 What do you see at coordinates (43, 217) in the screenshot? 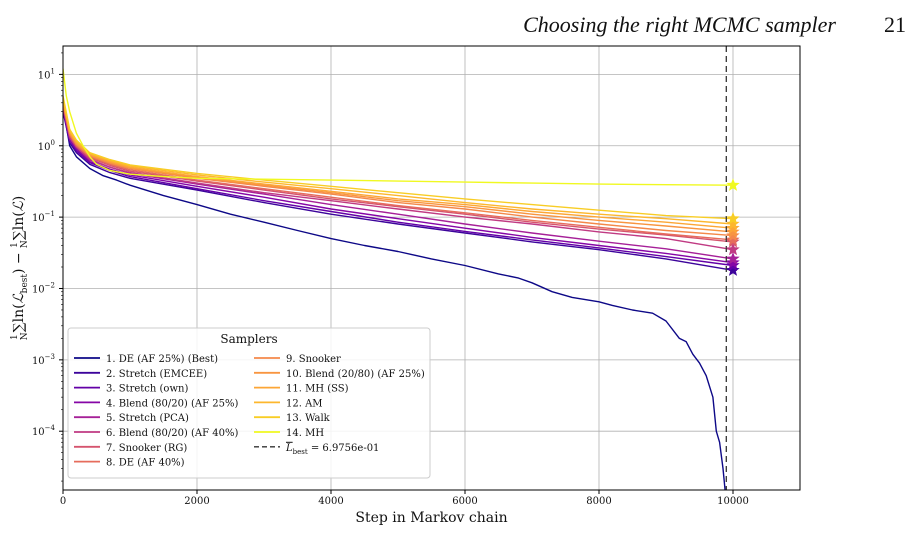
I see `y-tick-label: 10⁻¹` at bounding box center [43, 217].